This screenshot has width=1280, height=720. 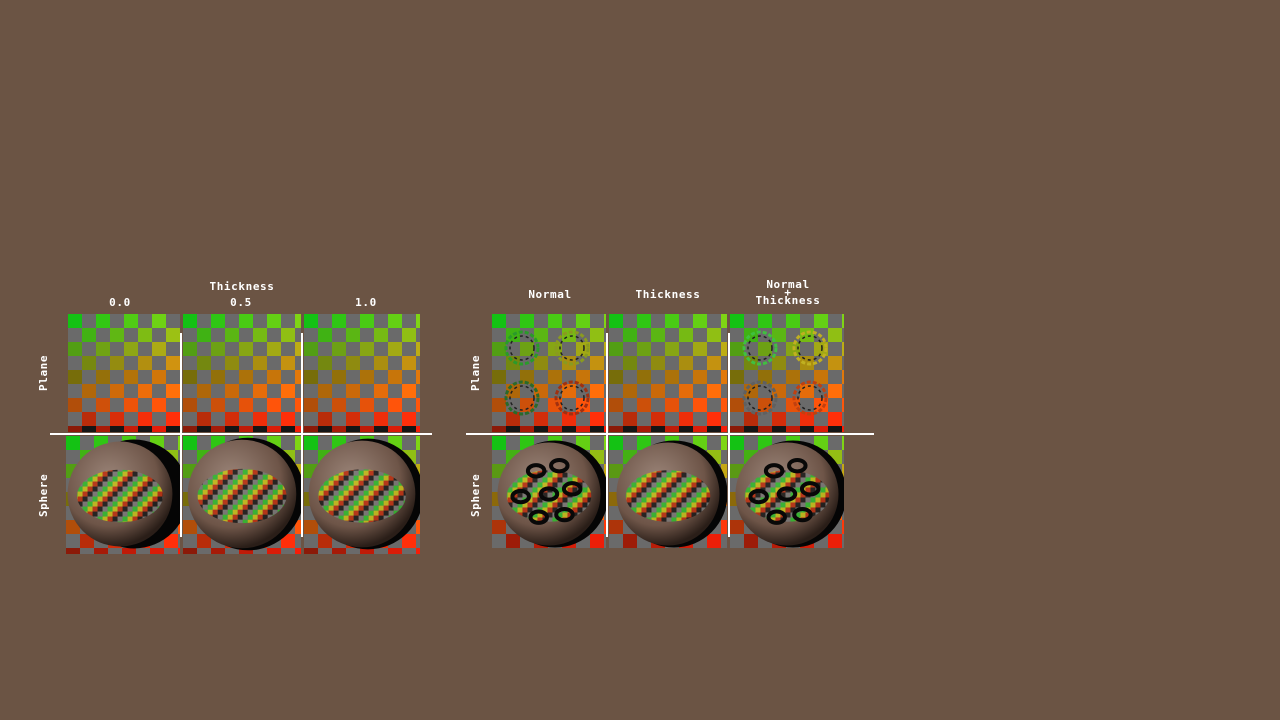 I want to click on right-sphere-cell-thickness, so click(x=668, y=492).